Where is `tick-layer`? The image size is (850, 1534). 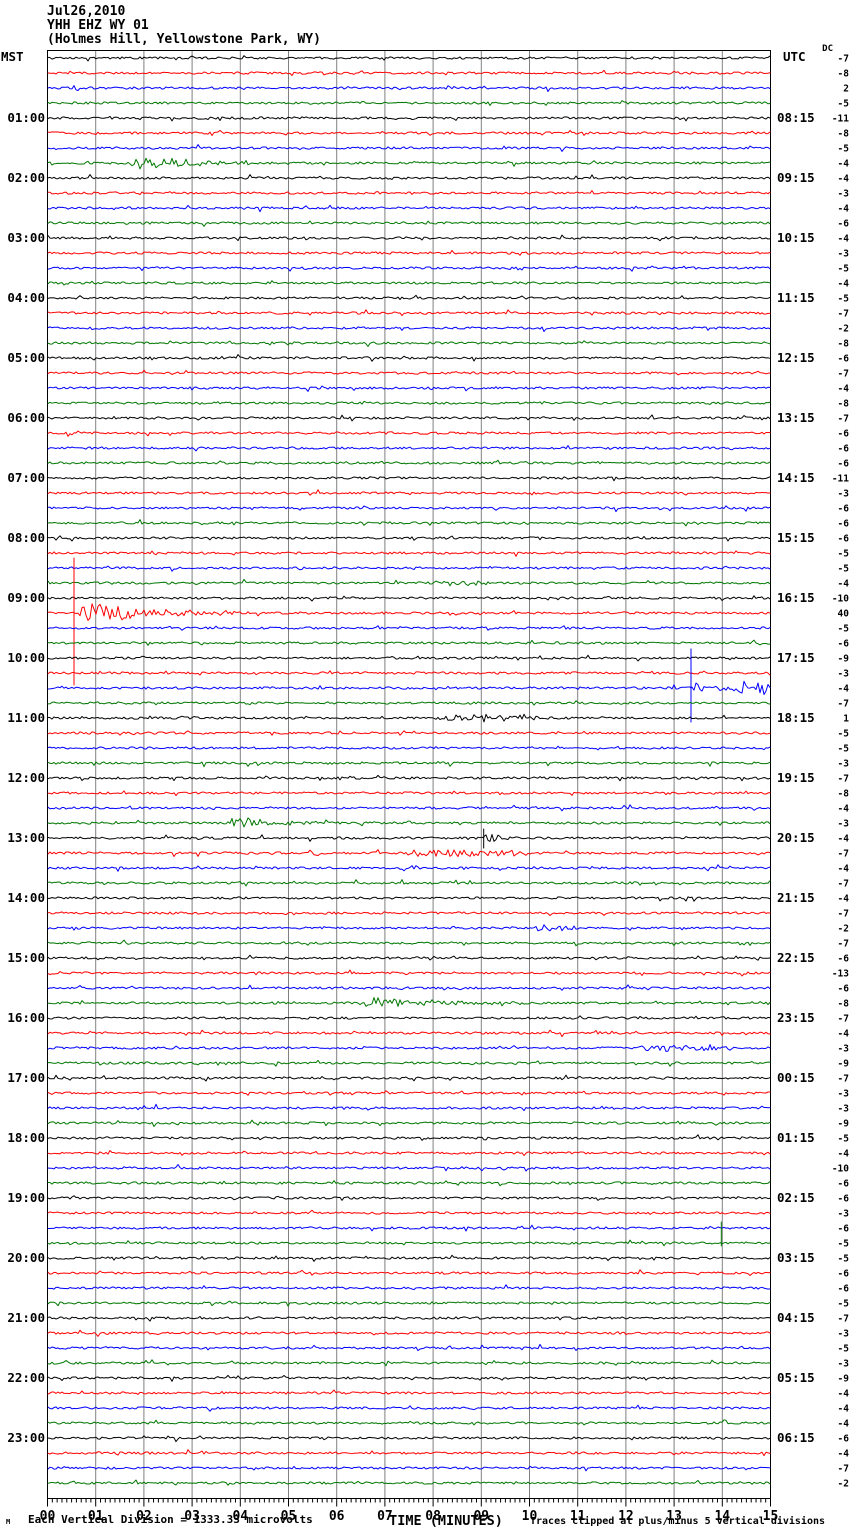 tick-layer is located at coordinates (409, 1502).